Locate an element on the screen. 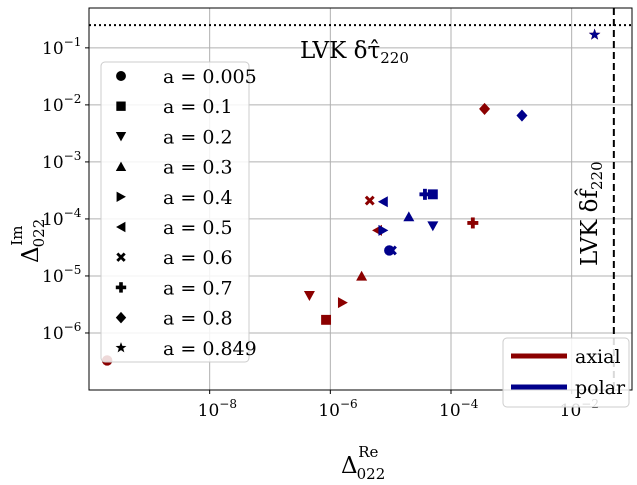  y-tick-label: 10⁻² is located at coordinates (61, 104).